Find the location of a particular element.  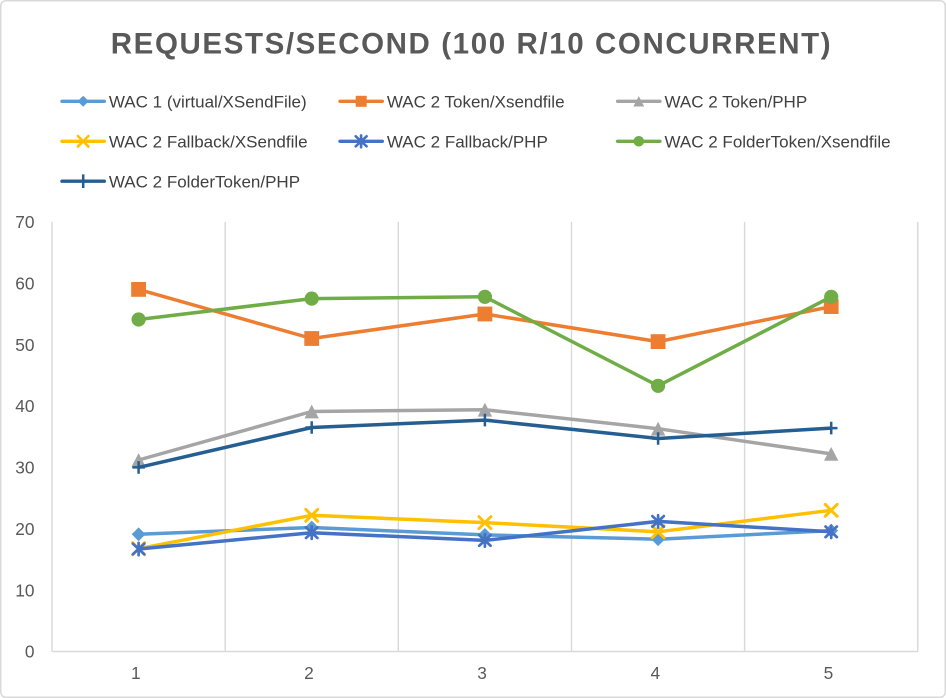

svg-text: WAC 1 (virtual/XSendFile) is located at coordinates (208, 101).